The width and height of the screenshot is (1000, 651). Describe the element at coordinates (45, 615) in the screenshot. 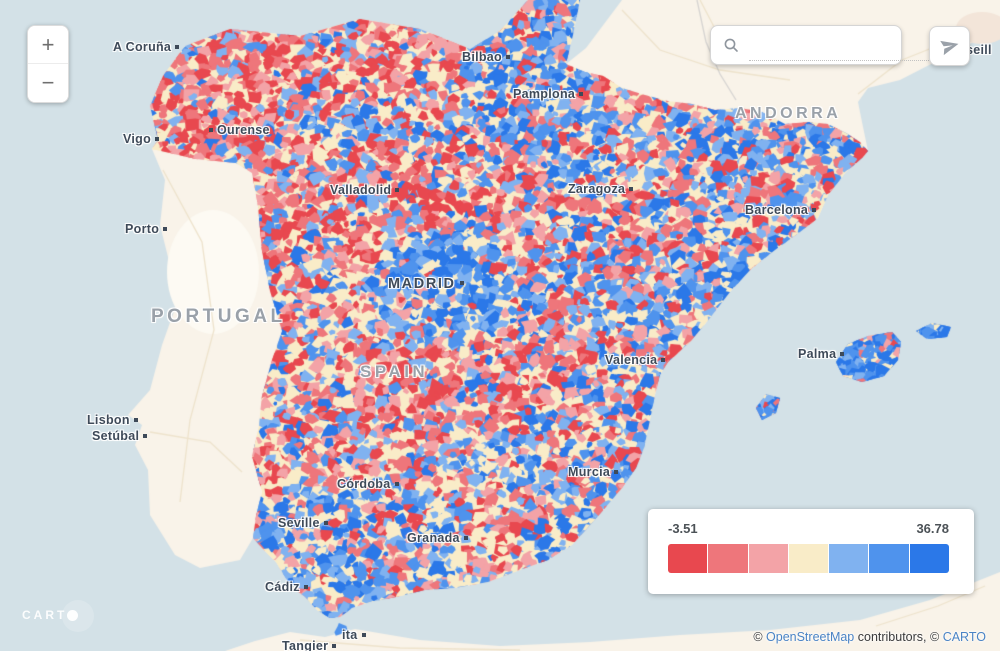

I see `carto-logo-letters: CART` at that location.